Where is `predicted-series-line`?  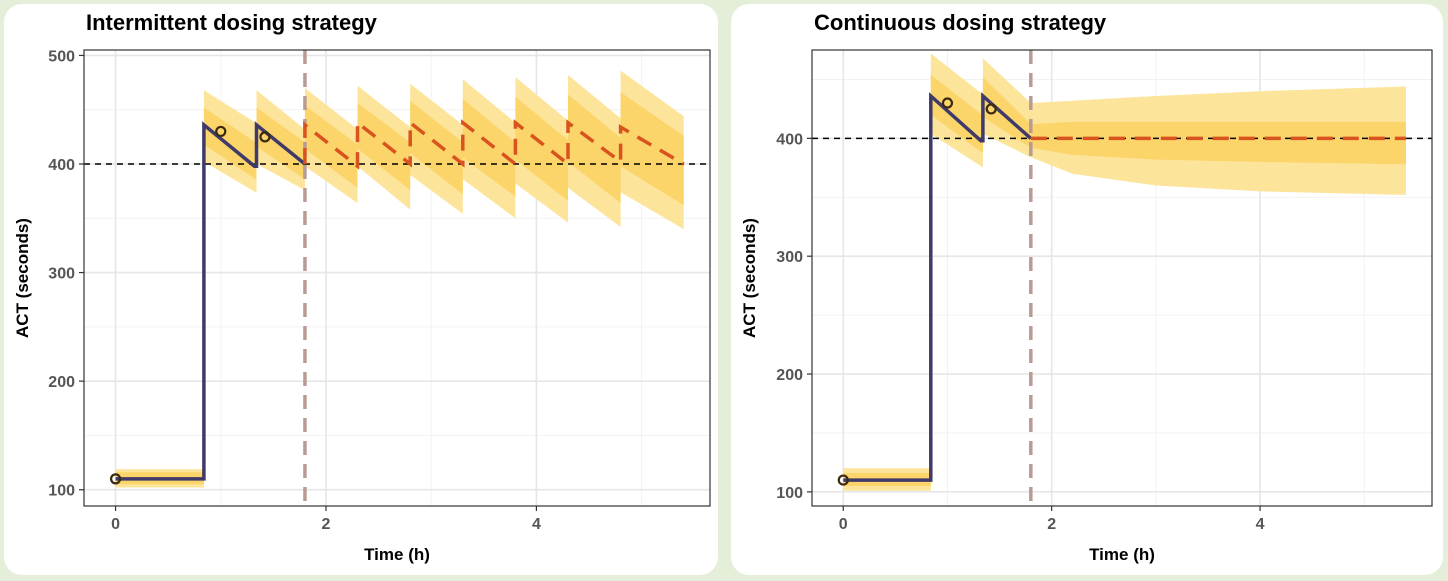
predicted-series-line is located at coordinates (494, 144).